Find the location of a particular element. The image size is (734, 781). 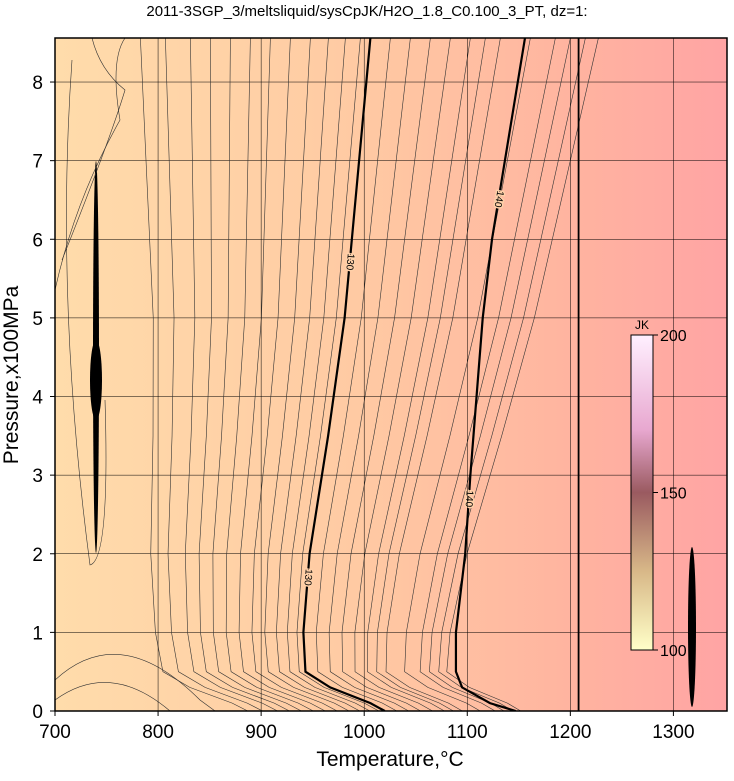

y-tick-label: 0 is located at coordinates (37, 712).